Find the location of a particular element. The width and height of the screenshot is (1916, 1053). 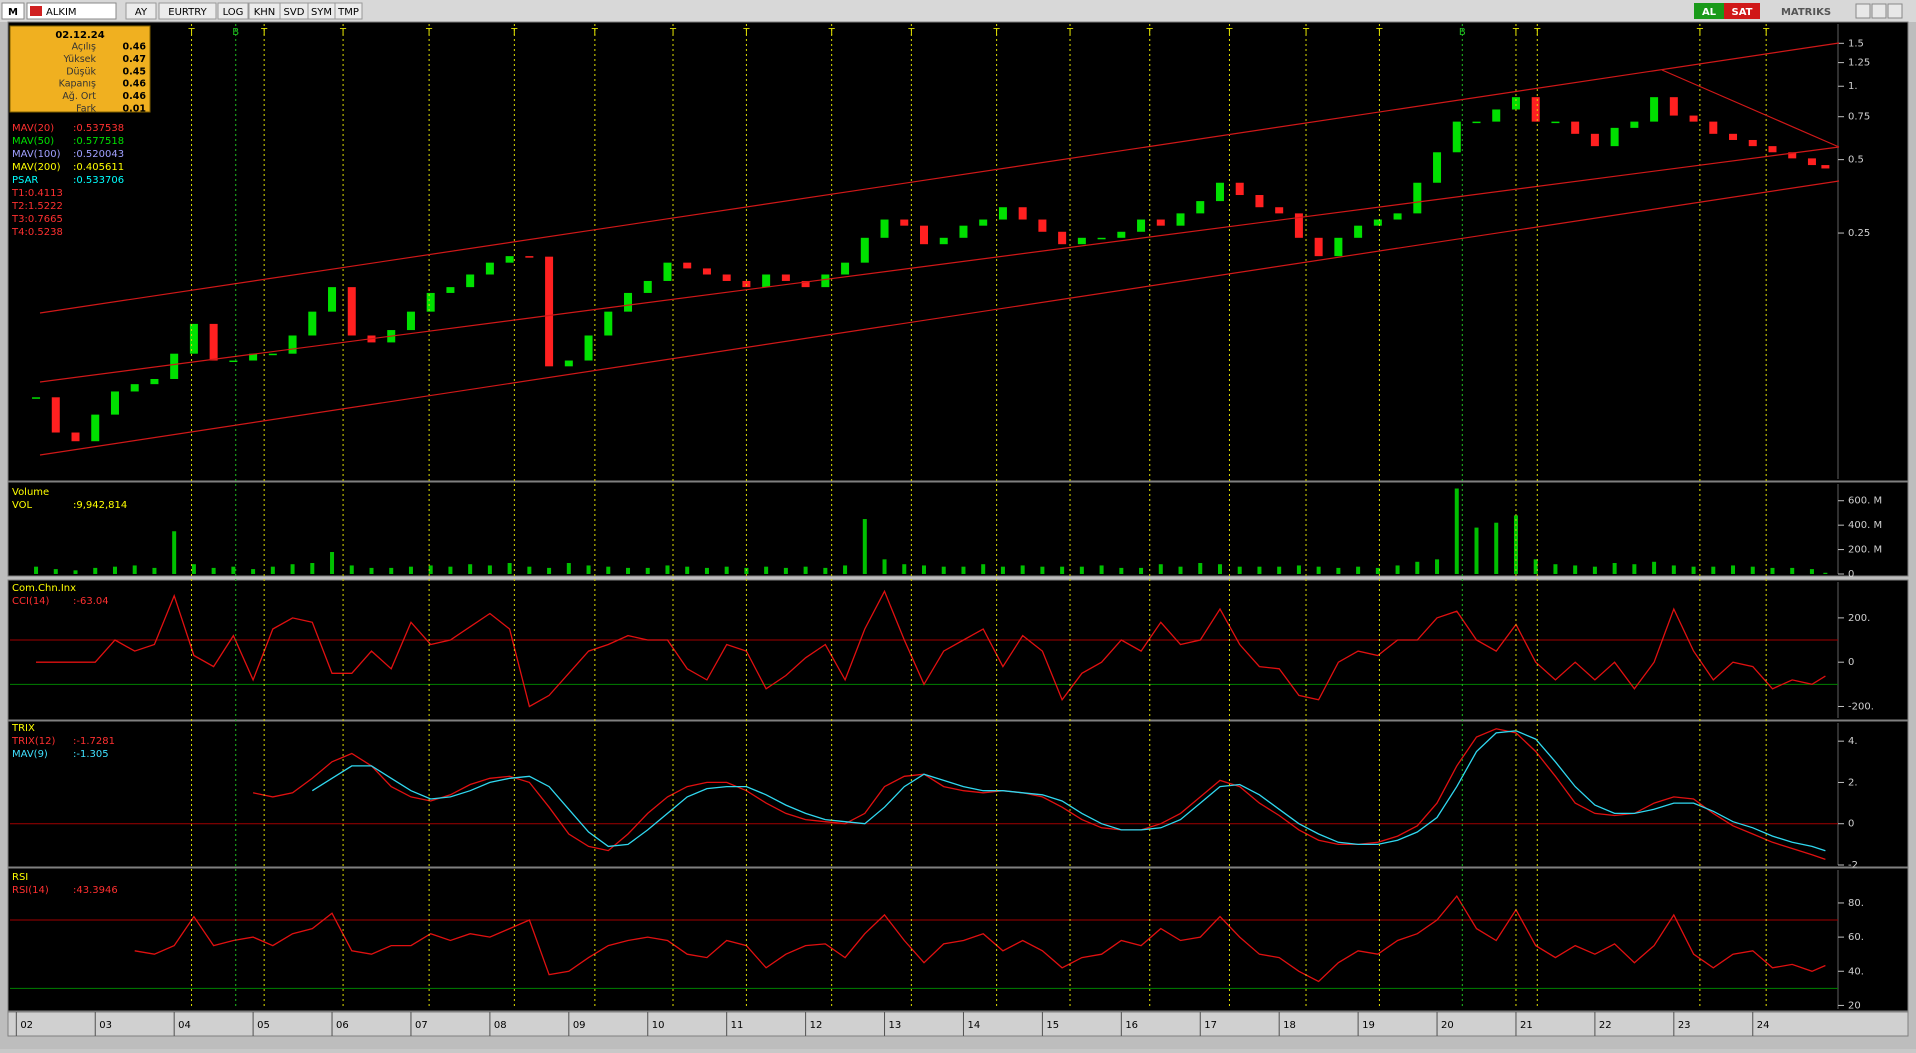

symbol-field is located at coordinates (71, 11).